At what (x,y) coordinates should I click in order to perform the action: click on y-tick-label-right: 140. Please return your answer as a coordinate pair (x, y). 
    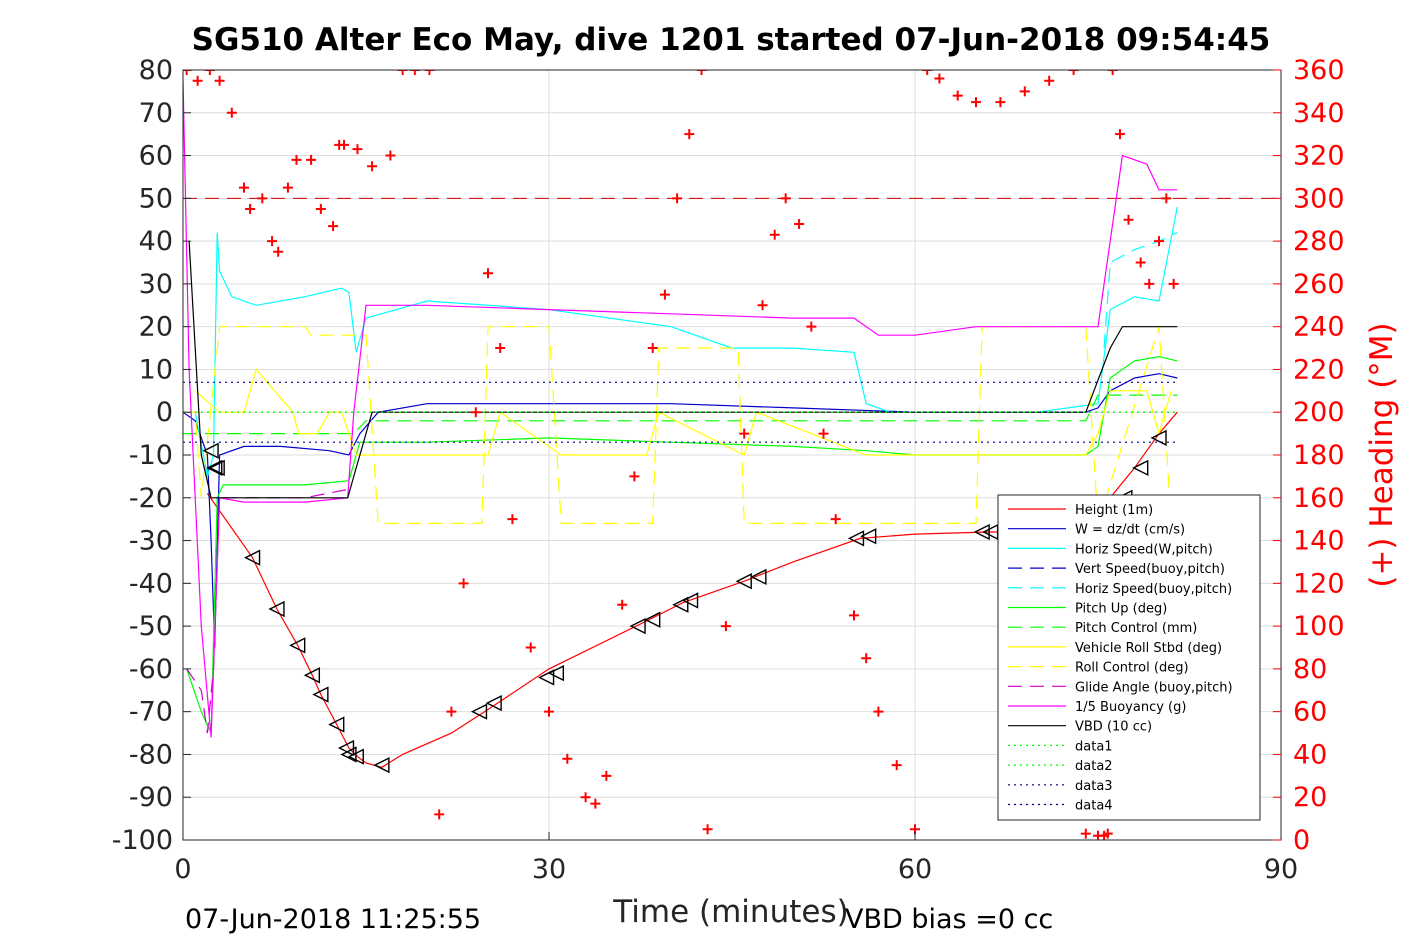
    Looking at the image, I should click on (1319, 541).